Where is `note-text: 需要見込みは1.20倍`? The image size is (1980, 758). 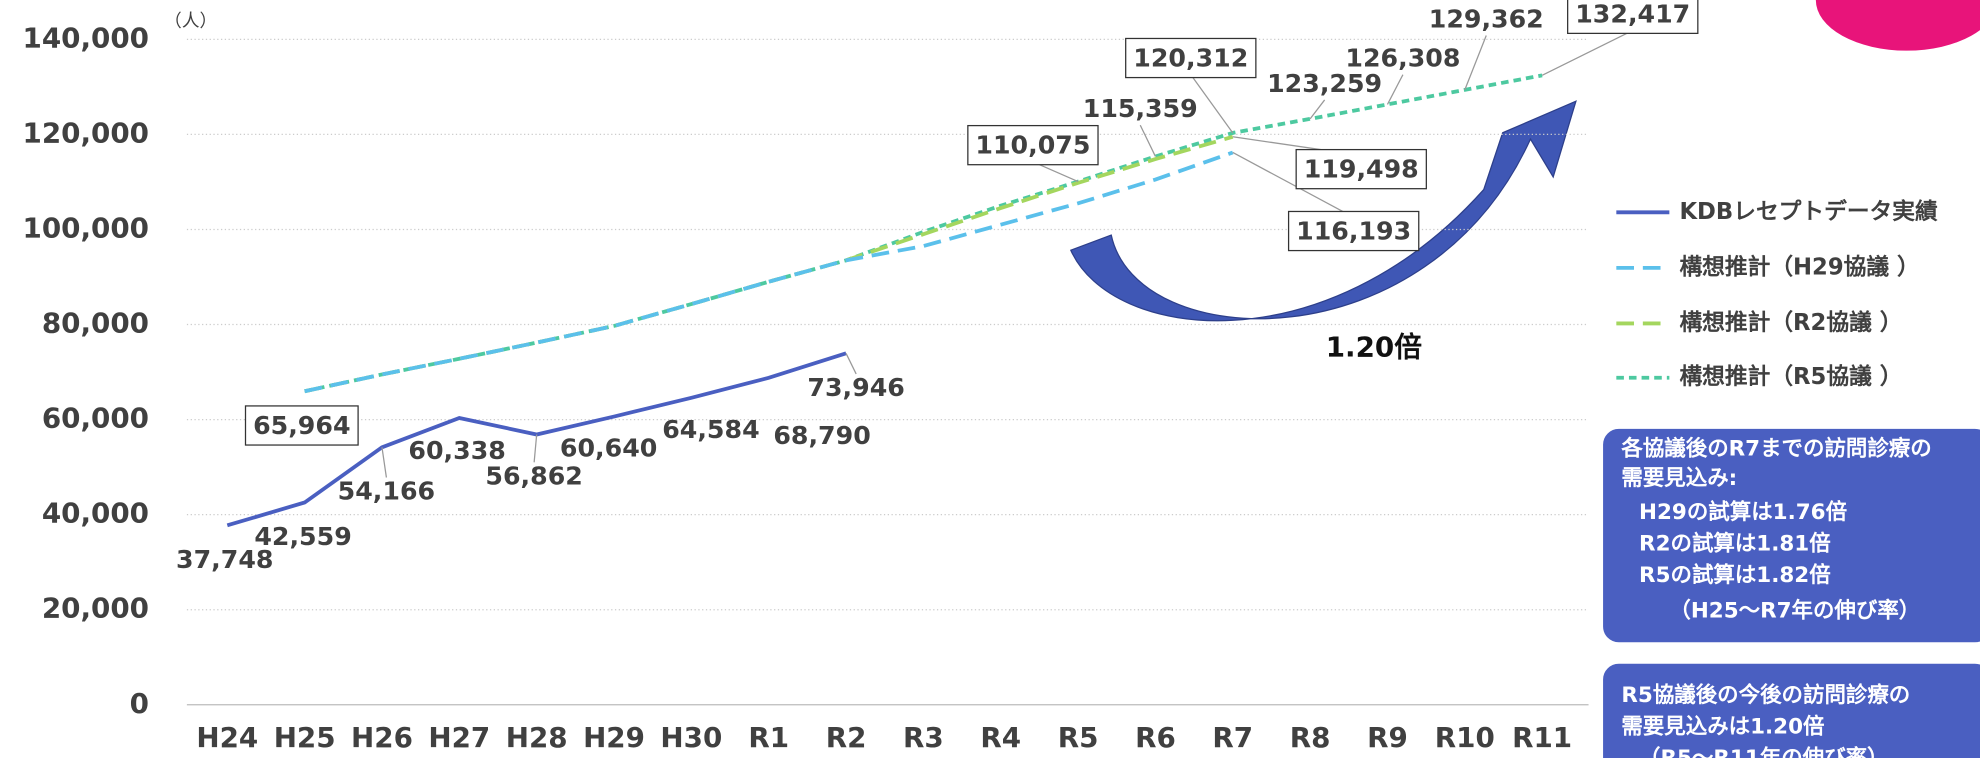 note-text: 需要見込みは1.20倍 is located at coordinates (1722, 727).